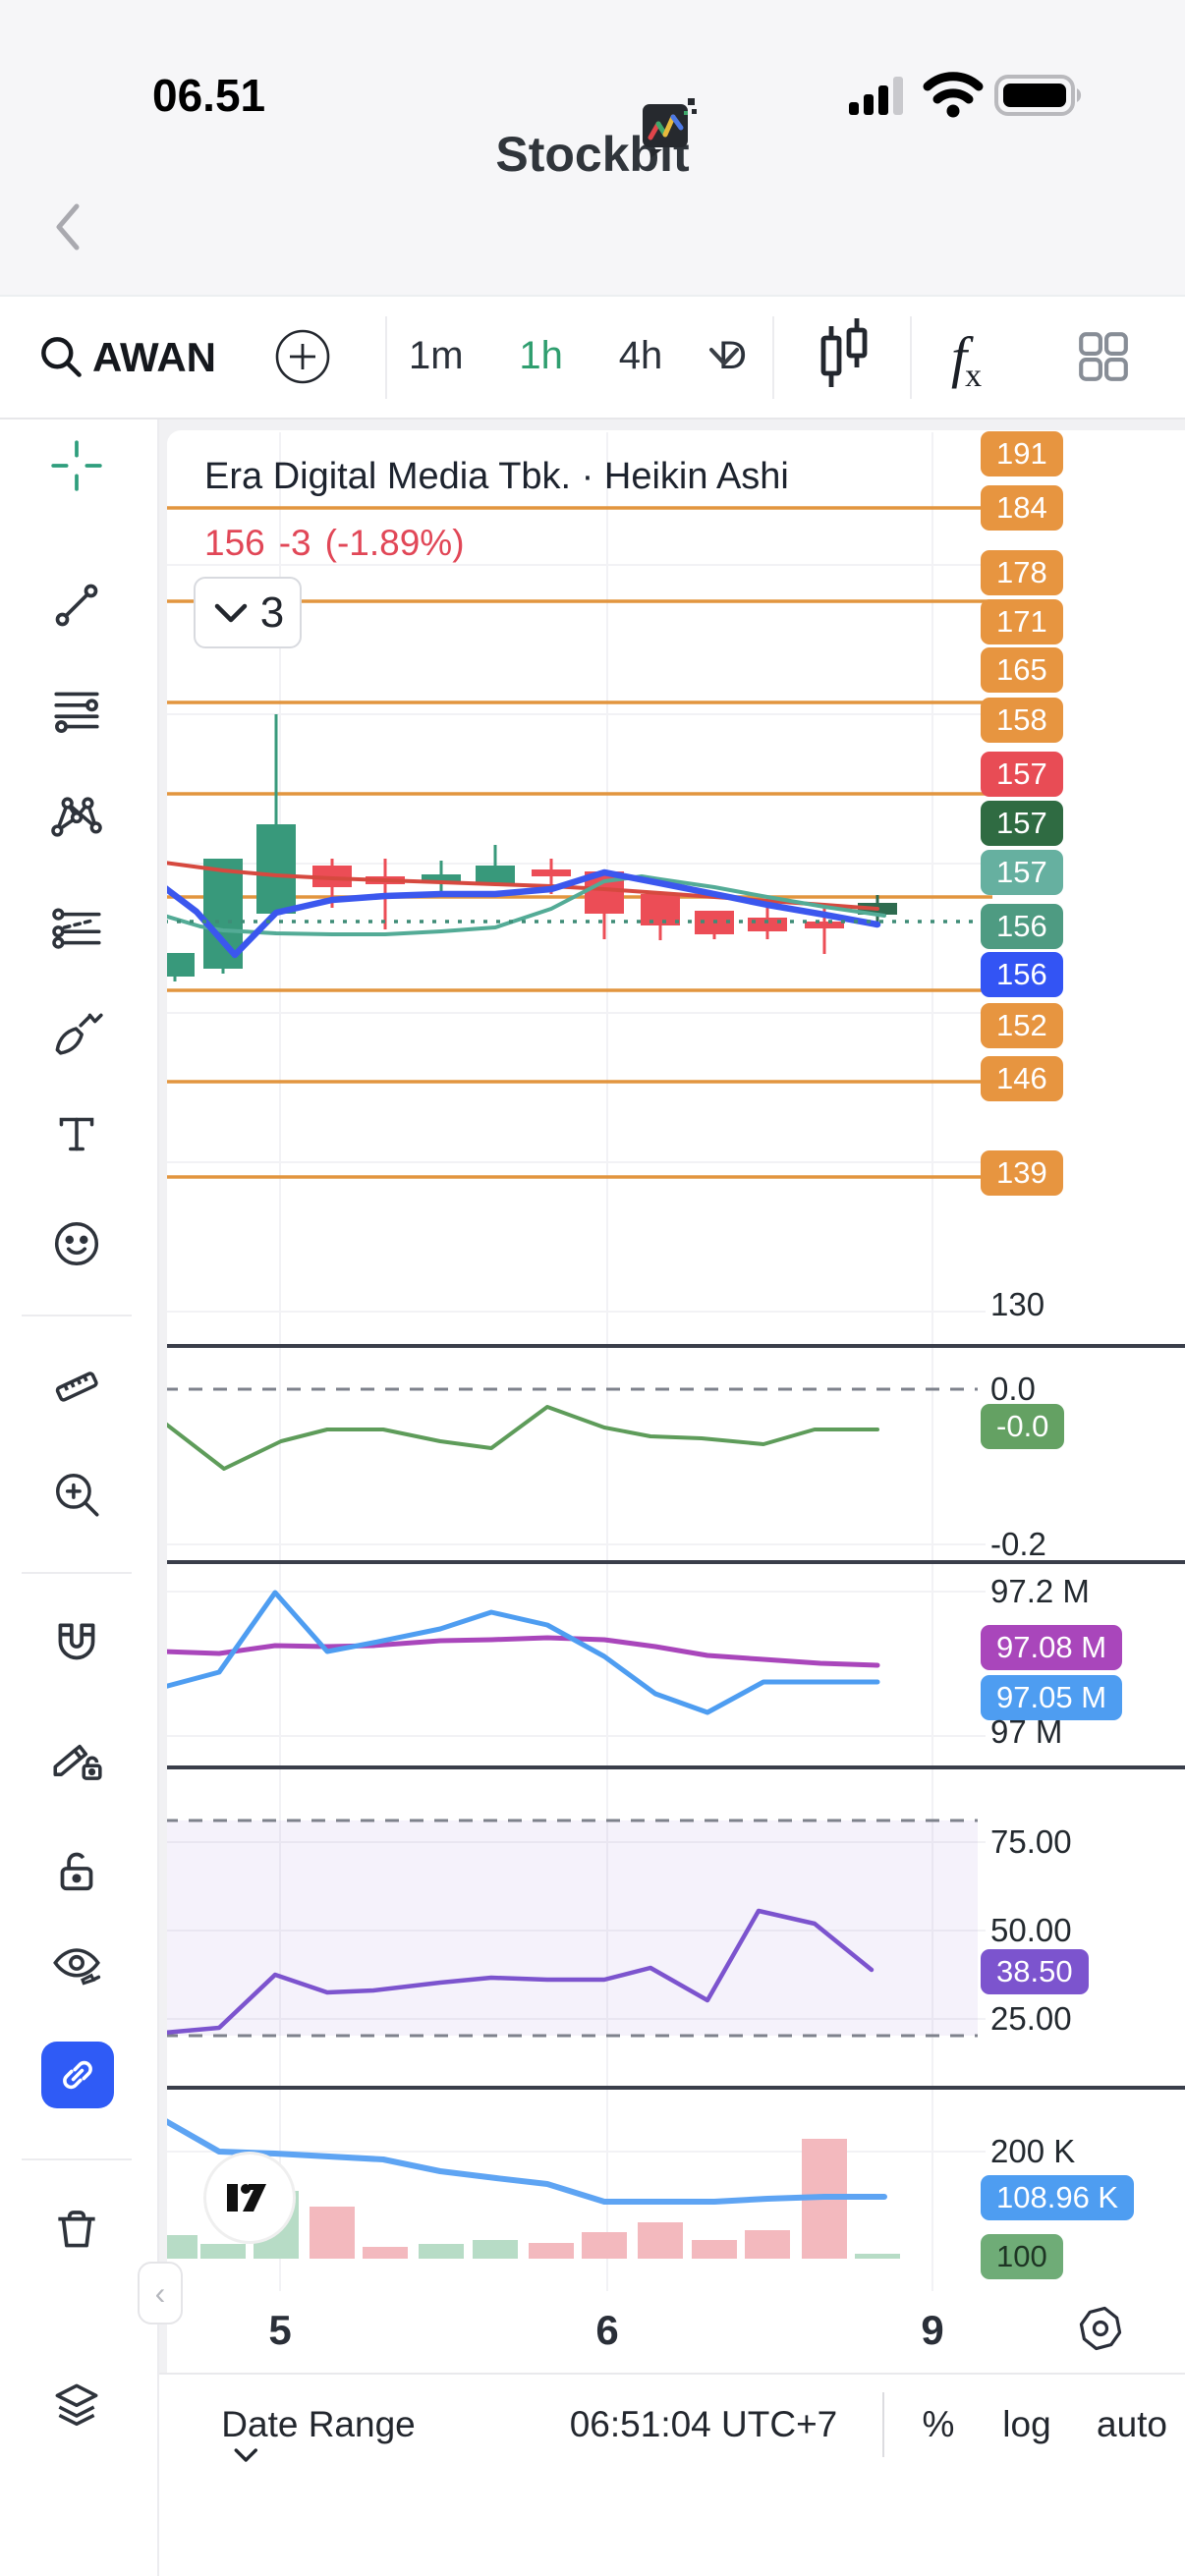 The height and width of the screenshot is (2576, 1185). Describe the element at coordinates (76, 1870) in the screenshot. I see `lock-icon` at that location.